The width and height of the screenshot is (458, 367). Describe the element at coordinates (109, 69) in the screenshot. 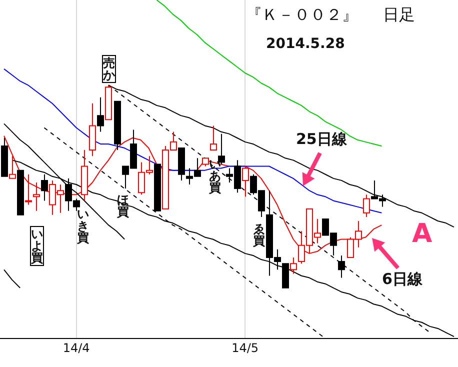

I see `text: 売か` at that location.